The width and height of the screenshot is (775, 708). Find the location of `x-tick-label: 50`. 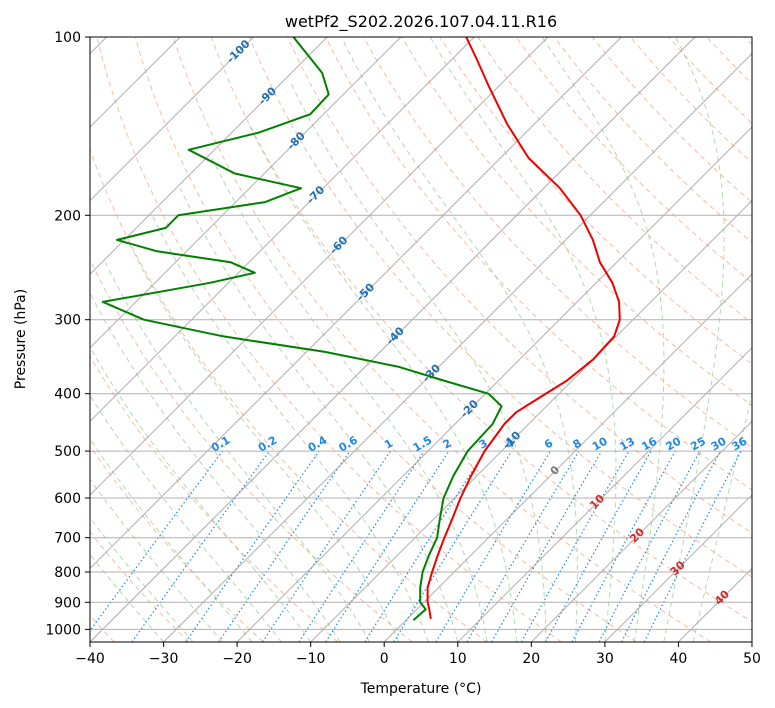

x-tick-label: 50 is located at coordinates (752, 659).